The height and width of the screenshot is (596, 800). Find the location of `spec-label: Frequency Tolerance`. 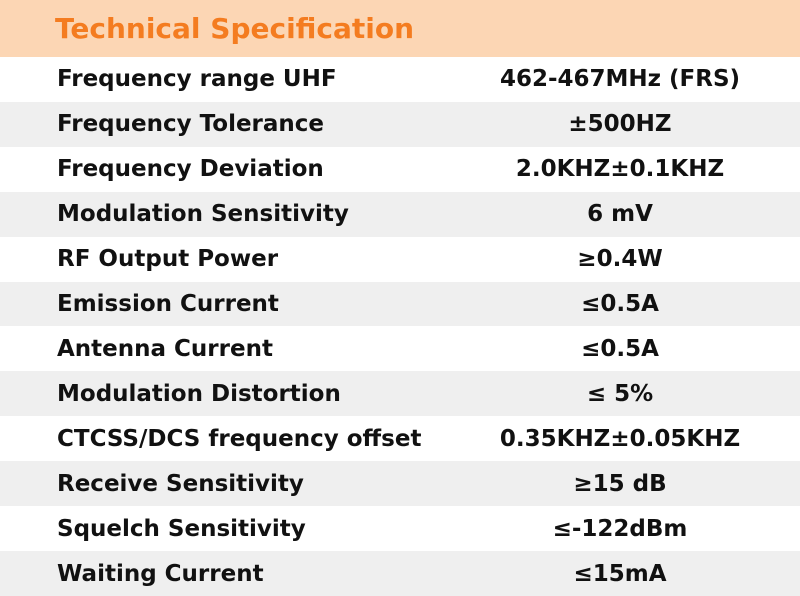

spec-label: Frequency Tolerance is located at coordinates (191, 124).